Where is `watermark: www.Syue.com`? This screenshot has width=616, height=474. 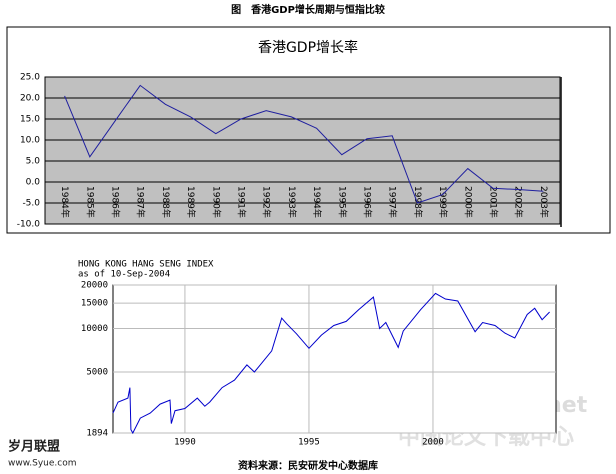
watermark: www.Syue.com is located at coordinates (42, 464).